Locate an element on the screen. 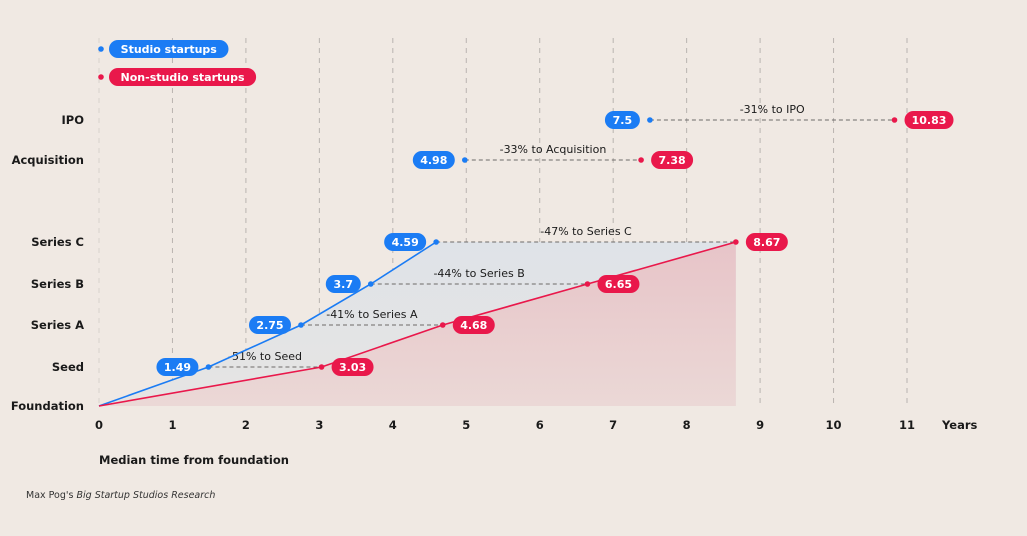 The image size is (1027, 536). legend-label: Non-studio startups is located at coordinates (183, 77).